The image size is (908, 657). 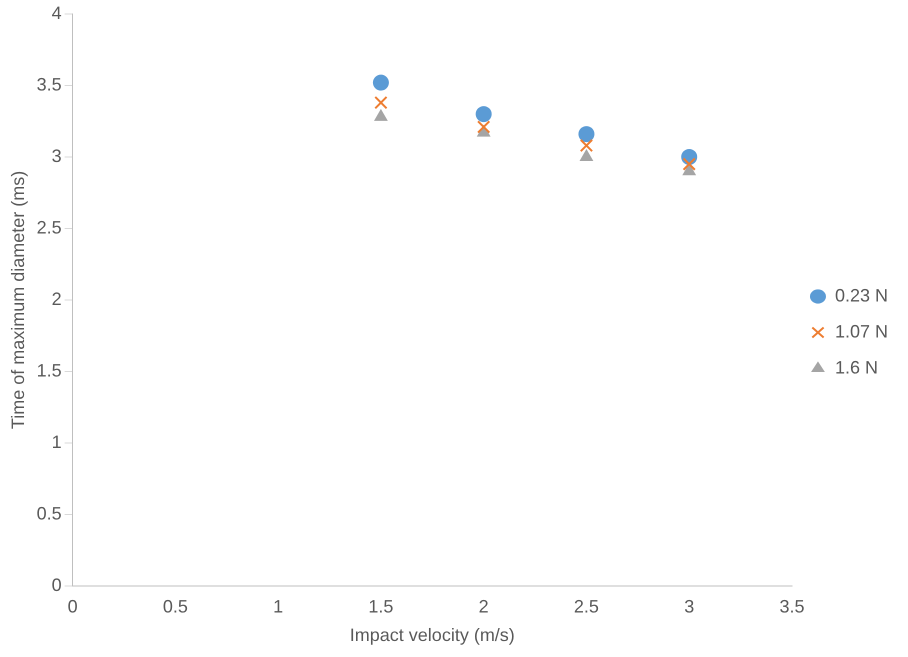 I want to click on y-tick-label: 0, so click(x=57, y=584).